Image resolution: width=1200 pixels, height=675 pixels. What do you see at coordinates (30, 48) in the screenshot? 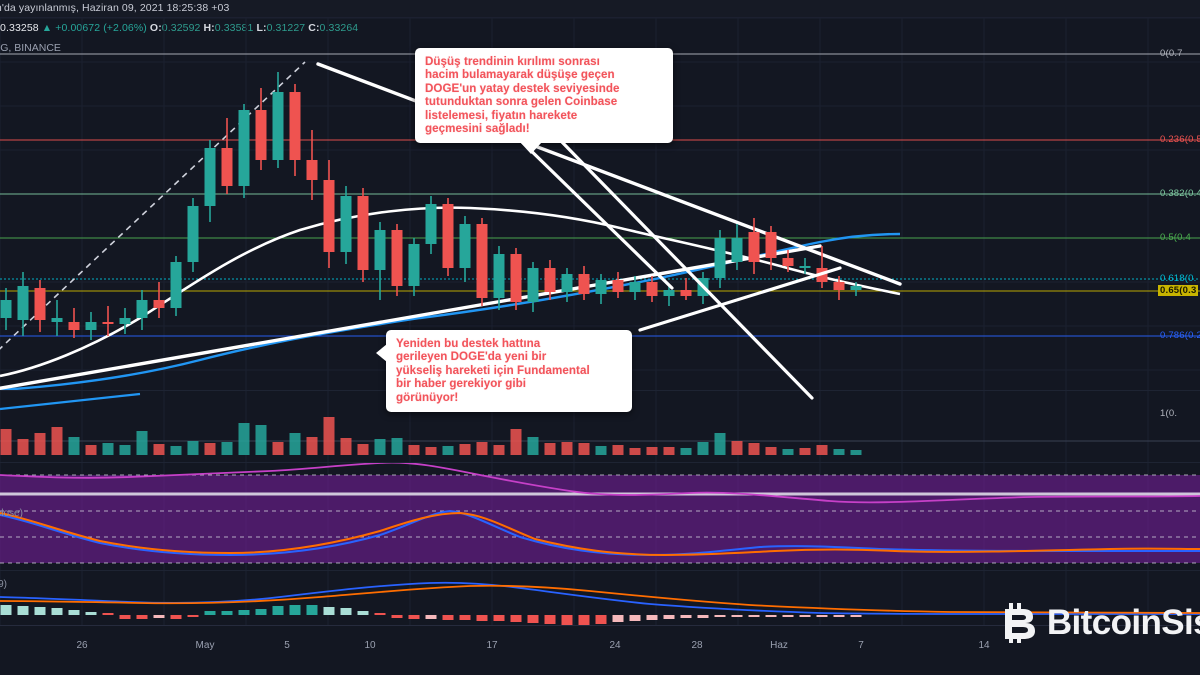
I see `volume-legend: US, 1G, BINANCE` at bounding box center [30, 48].